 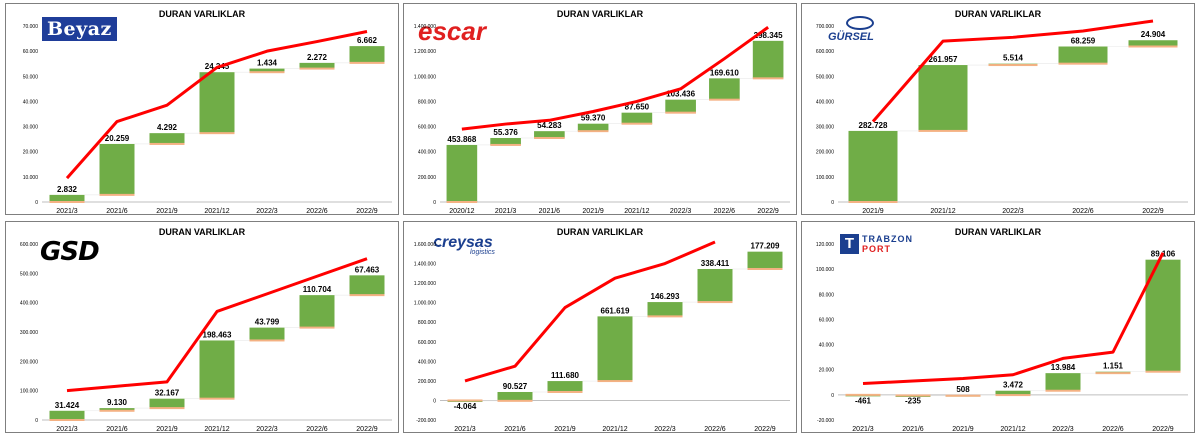 I want to click on data-label: 198.463, so click(x=217, y=334).